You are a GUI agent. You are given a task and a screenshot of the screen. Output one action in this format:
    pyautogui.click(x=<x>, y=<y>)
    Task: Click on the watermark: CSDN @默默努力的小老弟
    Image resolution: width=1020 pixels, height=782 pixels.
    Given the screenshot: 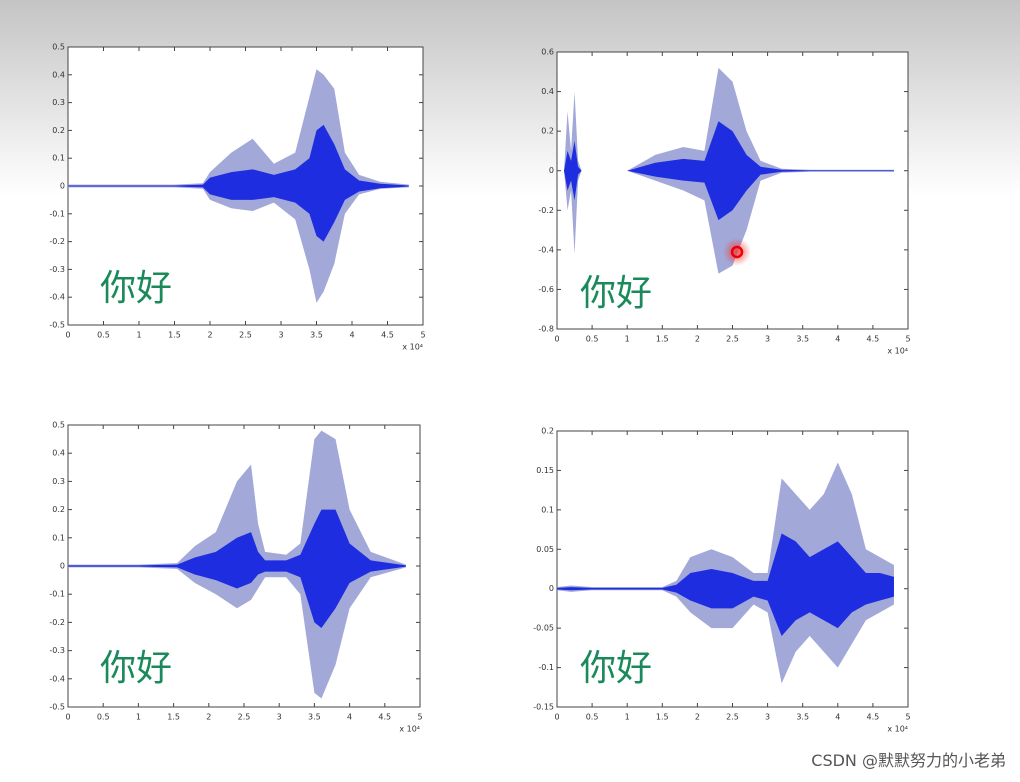 What is the action you would take?
    pyautogui.click(x=908, y=760)
    